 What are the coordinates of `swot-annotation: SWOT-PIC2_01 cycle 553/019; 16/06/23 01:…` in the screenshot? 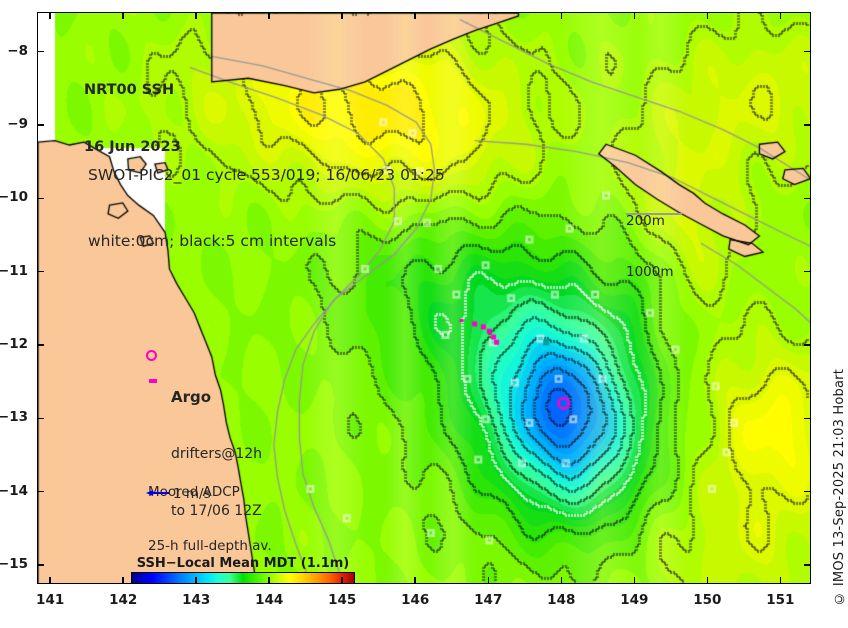 It's located at (266, 208).